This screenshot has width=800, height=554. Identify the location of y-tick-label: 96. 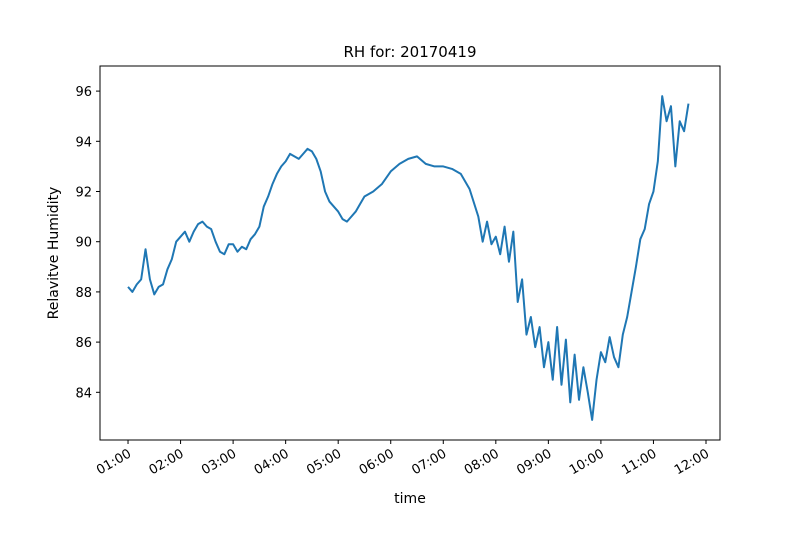
(83, 92).